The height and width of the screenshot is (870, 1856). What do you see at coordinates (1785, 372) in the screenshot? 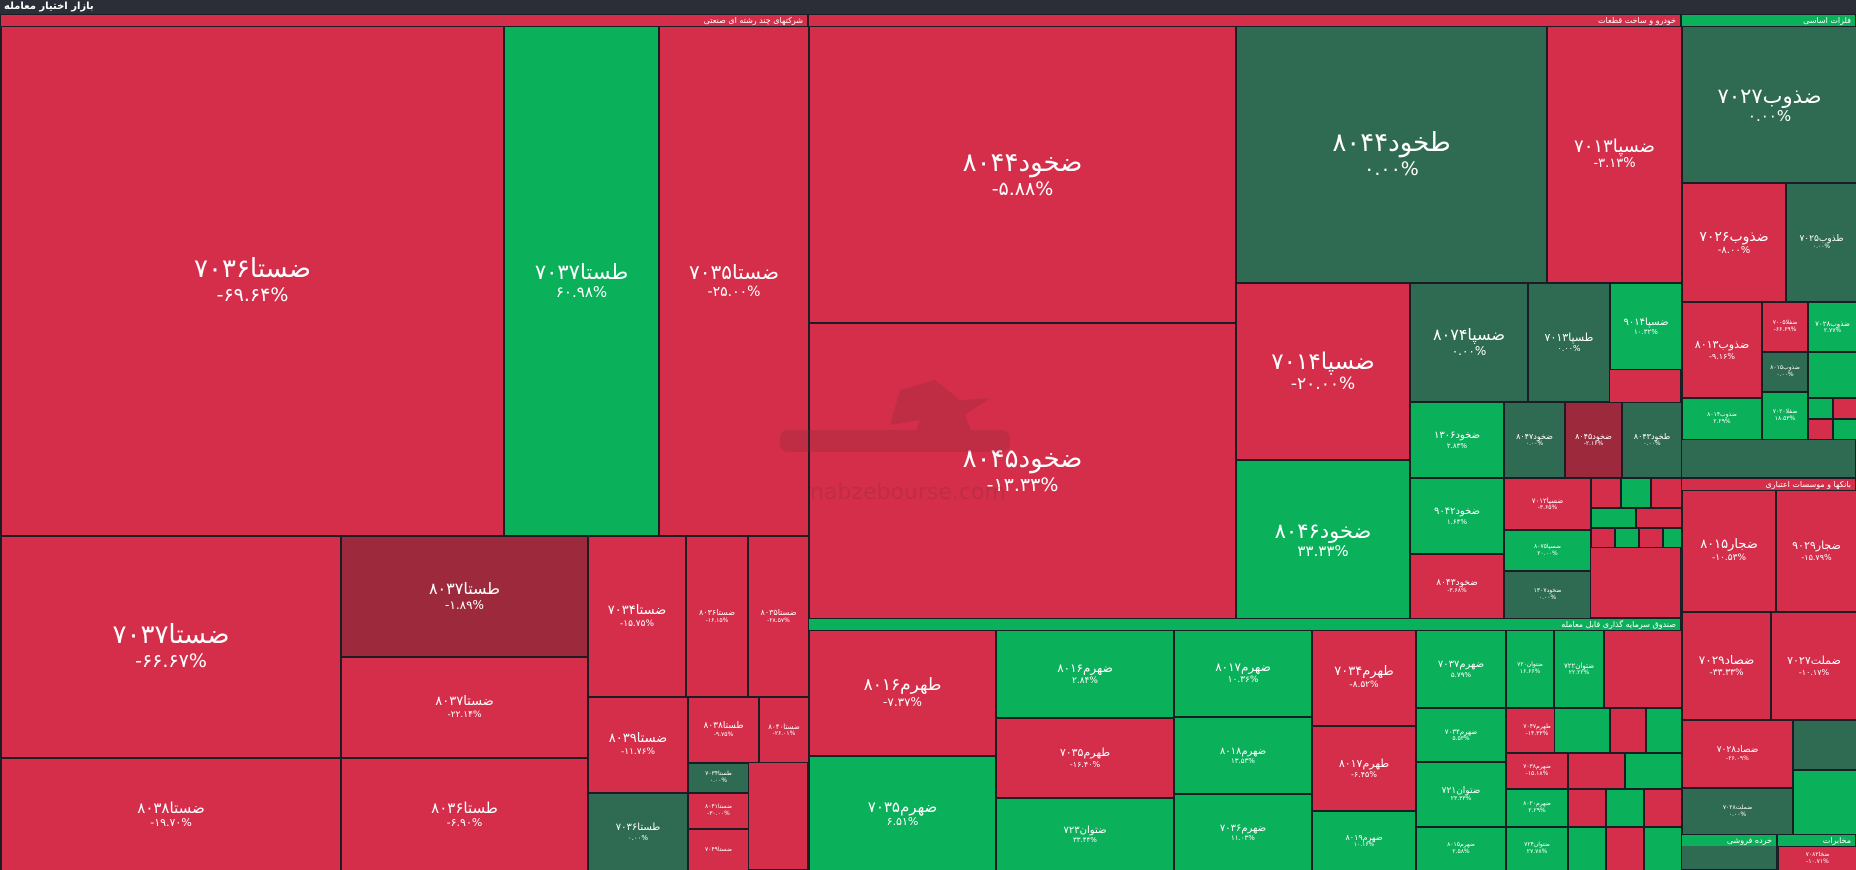
I see `treemap-tile: ضذوب۸۰۱۵ ۰.۰۰%` at bounding box center [1785, 372].